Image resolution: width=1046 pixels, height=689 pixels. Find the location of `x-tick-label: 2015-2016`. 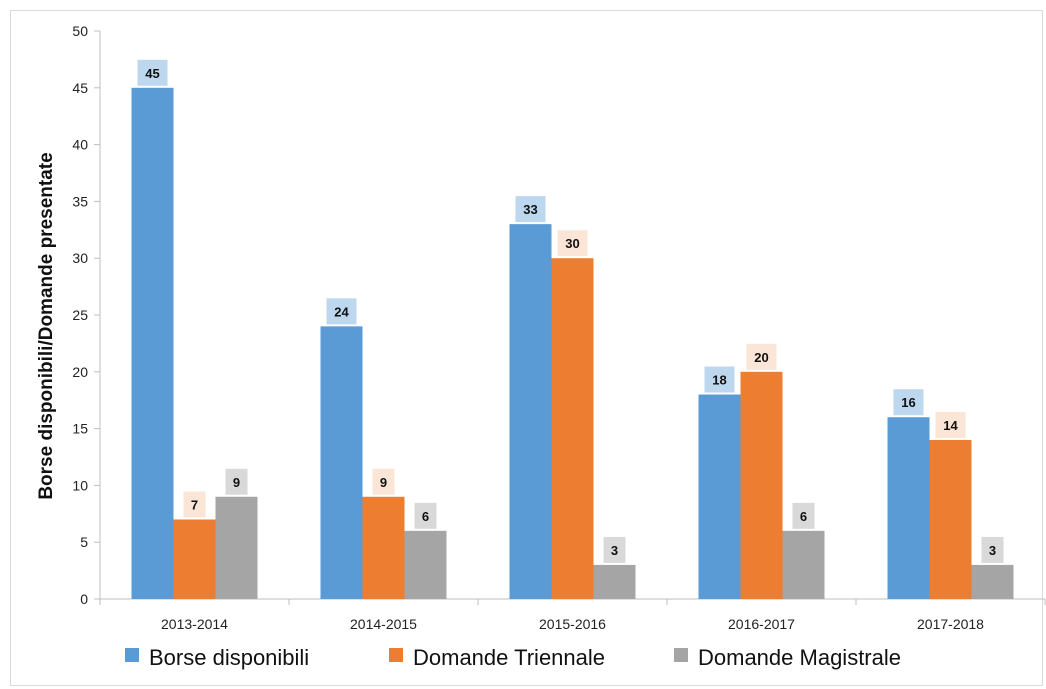

x-tick-label: 2015-2016 is located at coordinates (572, 624).